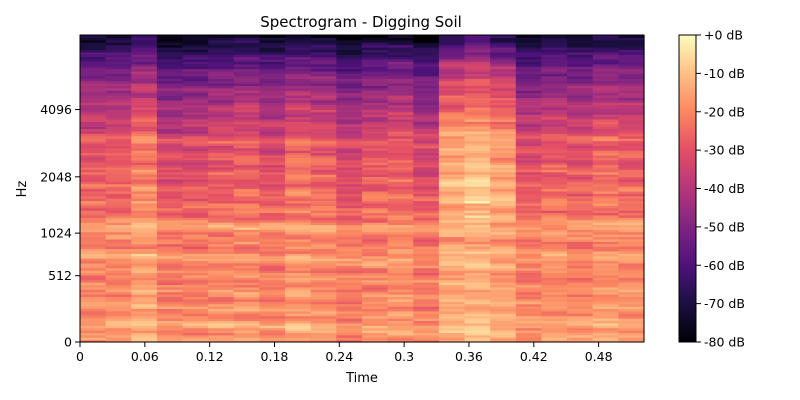 Image resolution: width=800 pixels, height=400 pixels. I want to click on x-axis: 0 0.06 0.12 0.18 0.24 0.3 0.36 0.42 0.48, so click(344, 353).